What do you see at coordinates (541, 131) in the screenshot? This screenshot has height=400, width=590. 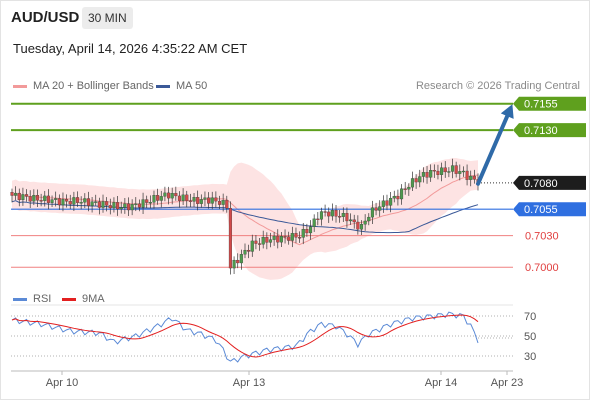 I see `level-label-text: 0.7130` at bounding box center [541, 131].